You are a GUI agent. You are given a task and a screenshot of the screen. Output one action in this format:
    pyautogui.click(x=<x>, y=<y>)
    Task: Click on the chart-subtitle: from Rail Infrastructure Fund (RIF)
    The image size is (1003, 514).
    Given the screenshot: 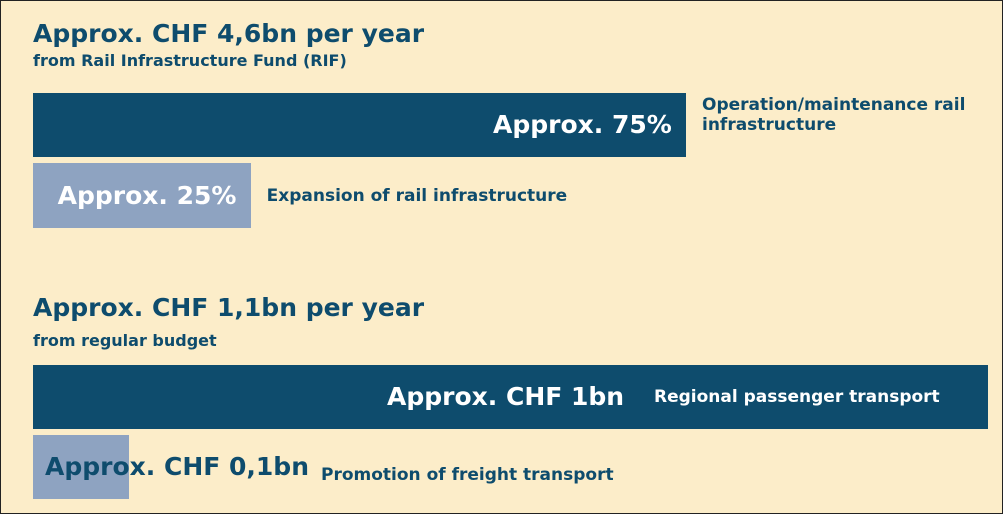 What is the action you would take?
    pyautogui.click(x=190, y=60)
    